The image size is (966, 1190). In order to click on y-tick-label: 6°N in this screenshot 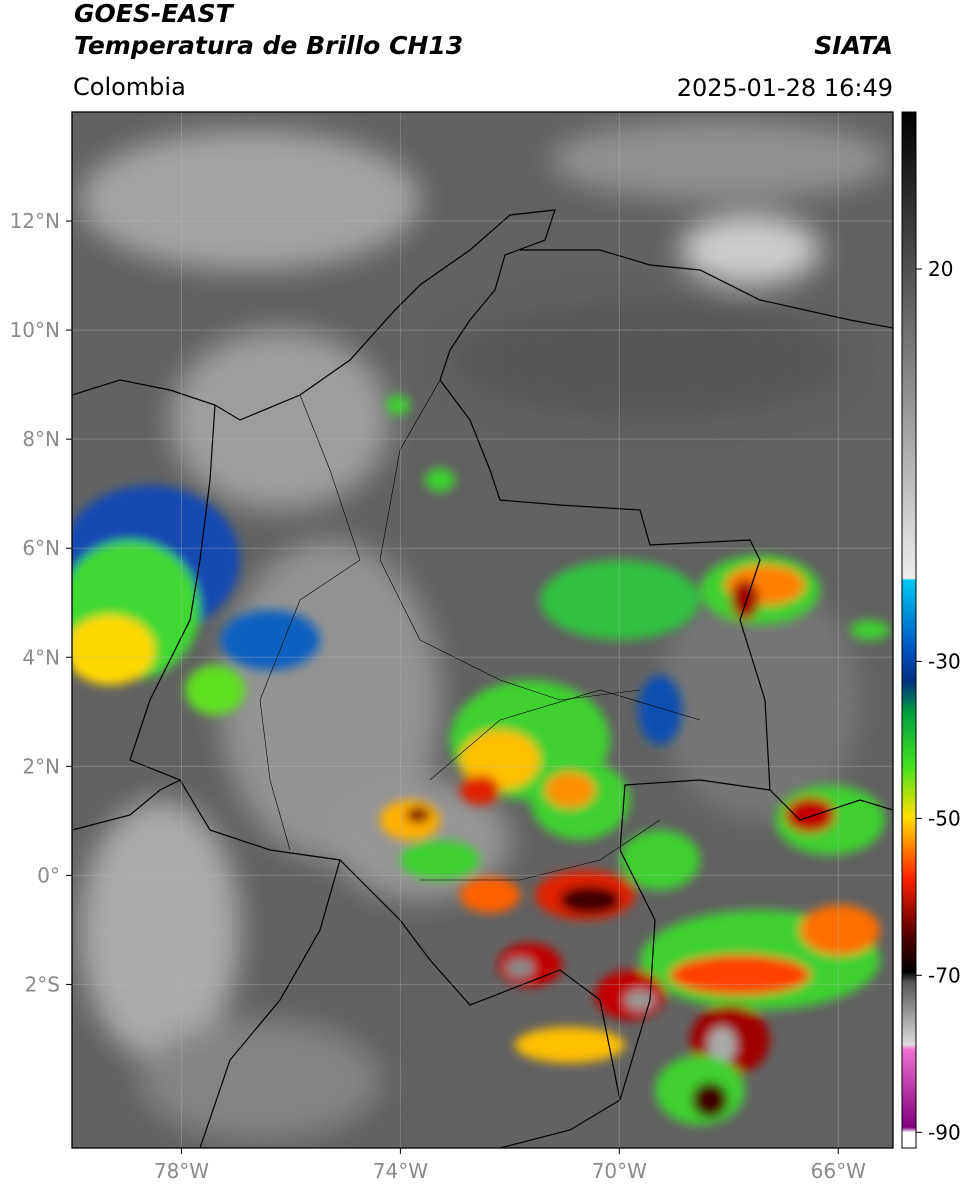, I will do `click(41, 548)`.